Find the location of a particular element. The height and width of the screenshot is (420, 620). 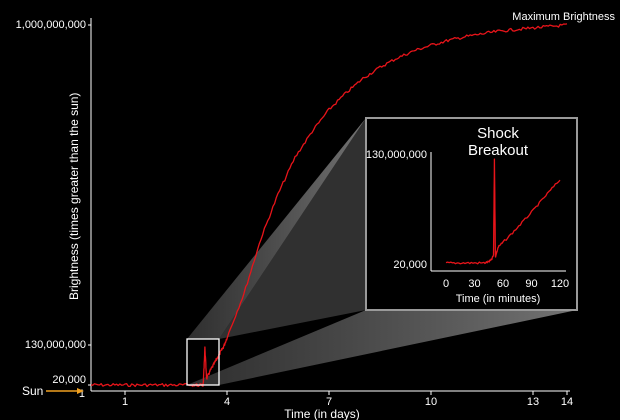

inset-x-tick-label: 120 is located at coordinates (560, 284).